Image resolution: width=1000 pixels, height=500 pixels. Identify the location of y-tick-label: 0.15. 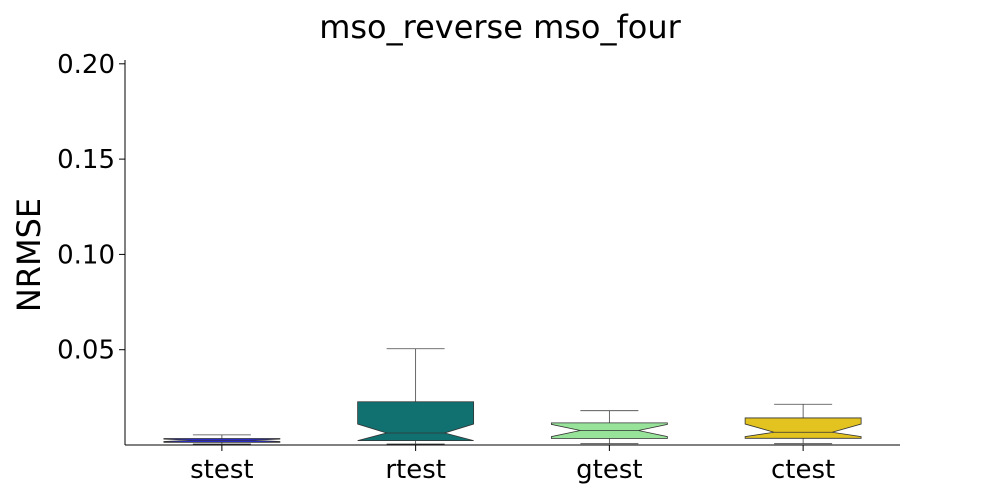
(86, 160).